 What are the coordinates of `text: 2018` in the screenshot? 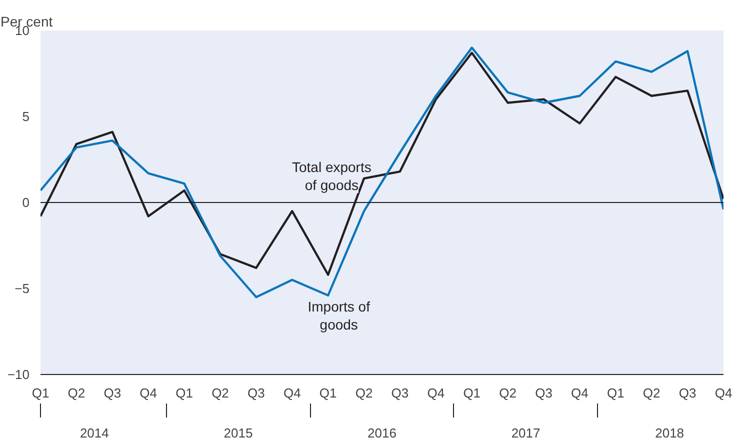 It's located at (669, 433).